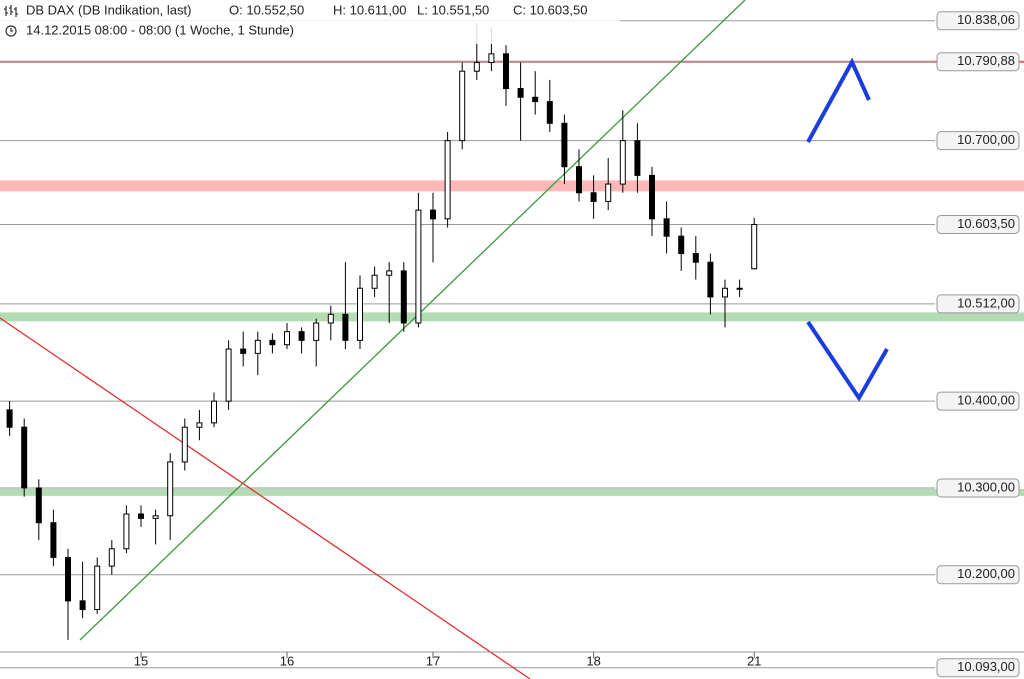  What do you see at coordinates (986, 573) in the screenshot?
I see `y-tick-label: 10.200,00` at bounding box center [986, 573].